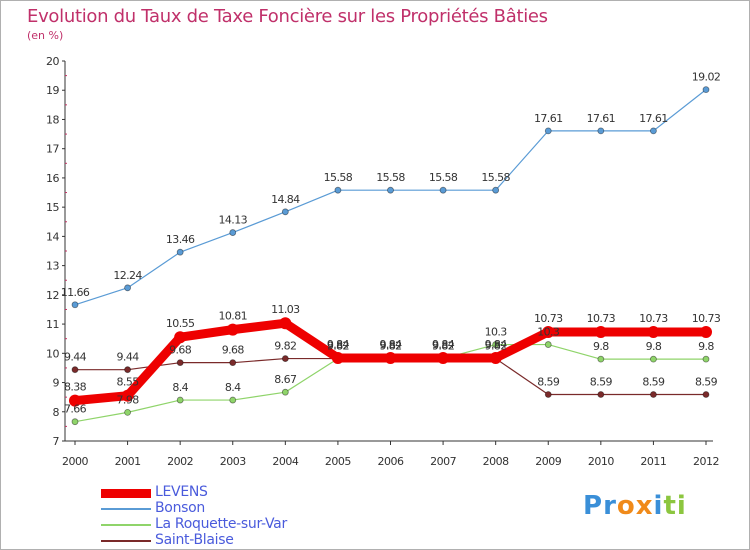 The image size is (750, 550). I want to click on brand-letter: x, so click(644, 506).